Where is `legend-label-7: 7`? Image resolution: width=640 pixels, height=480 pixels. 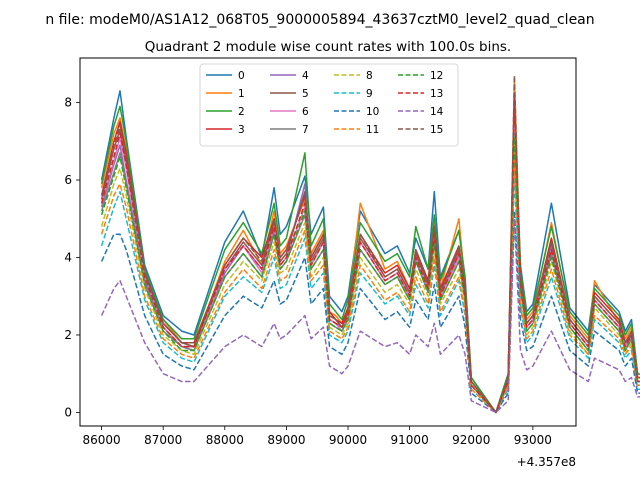 legend-label-7: 7 is located at coordinates (305, 130).